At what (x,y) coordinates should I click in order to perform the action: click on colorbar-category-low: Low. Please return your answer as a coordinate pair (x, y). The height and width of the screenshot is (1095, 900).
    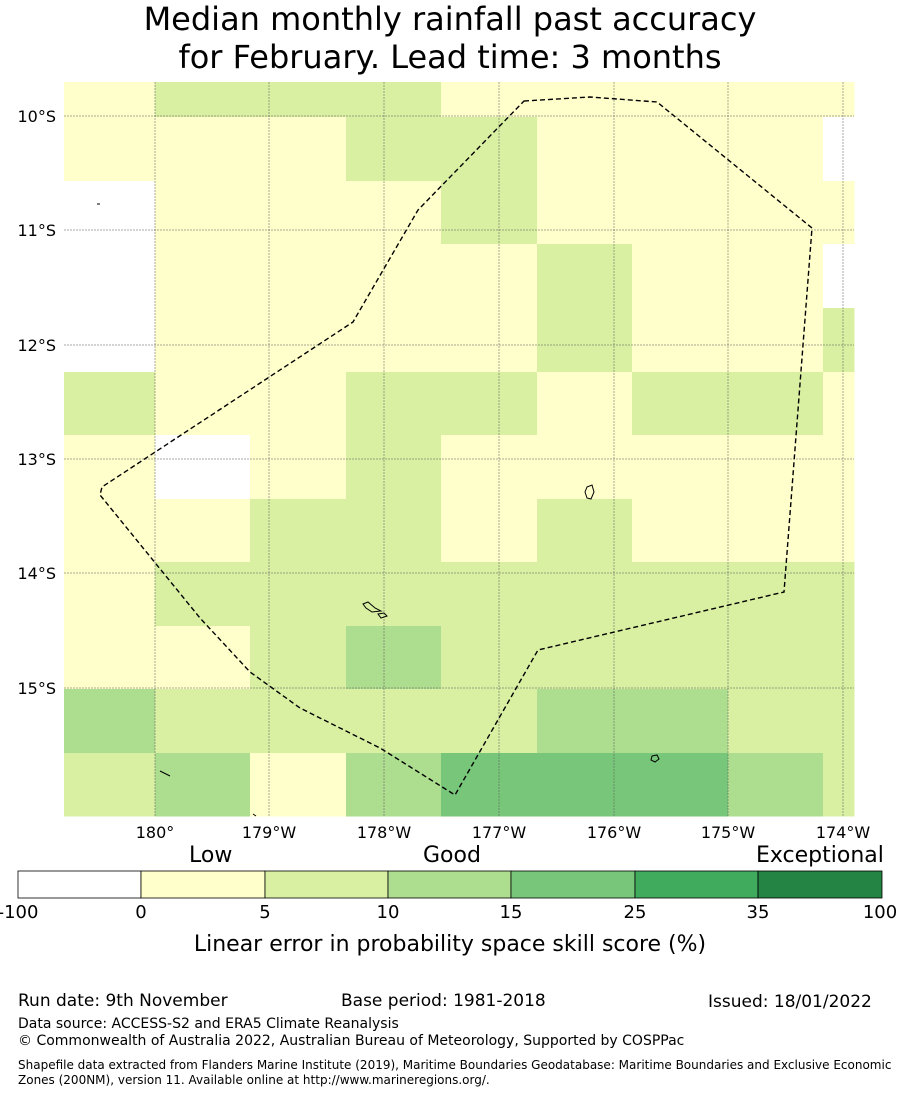
    Looking at the image, I should click on (211, 855).